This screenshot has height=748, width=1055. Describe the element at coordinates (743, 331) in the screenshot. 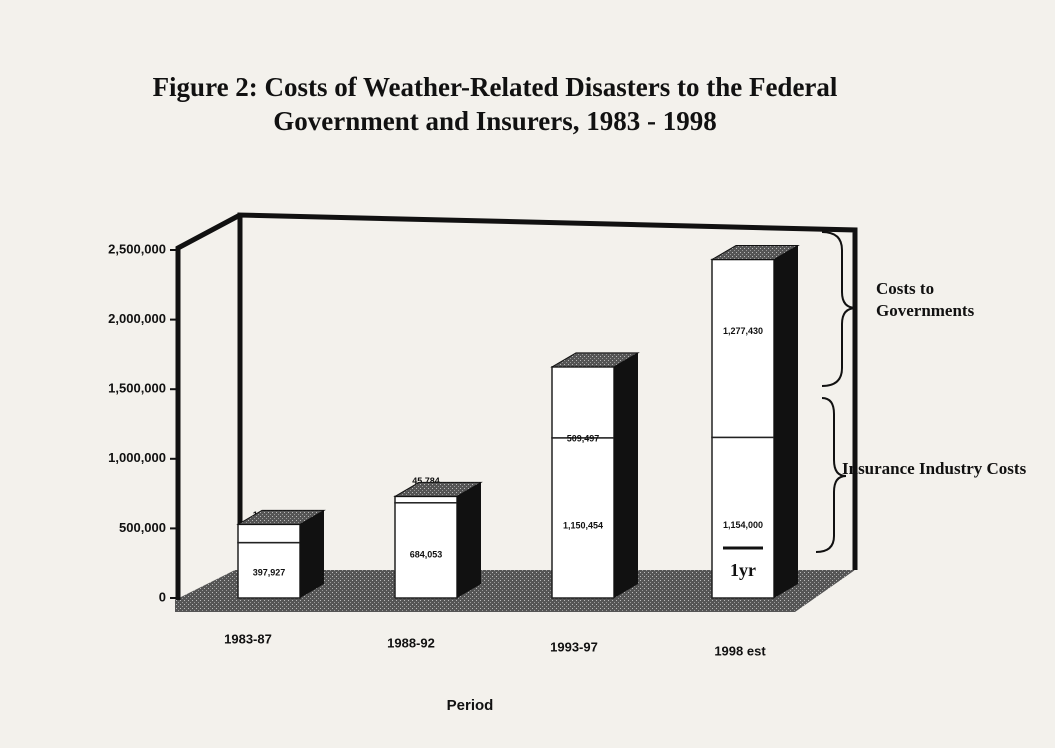

I see `value-label: 1,277,430` at that location.